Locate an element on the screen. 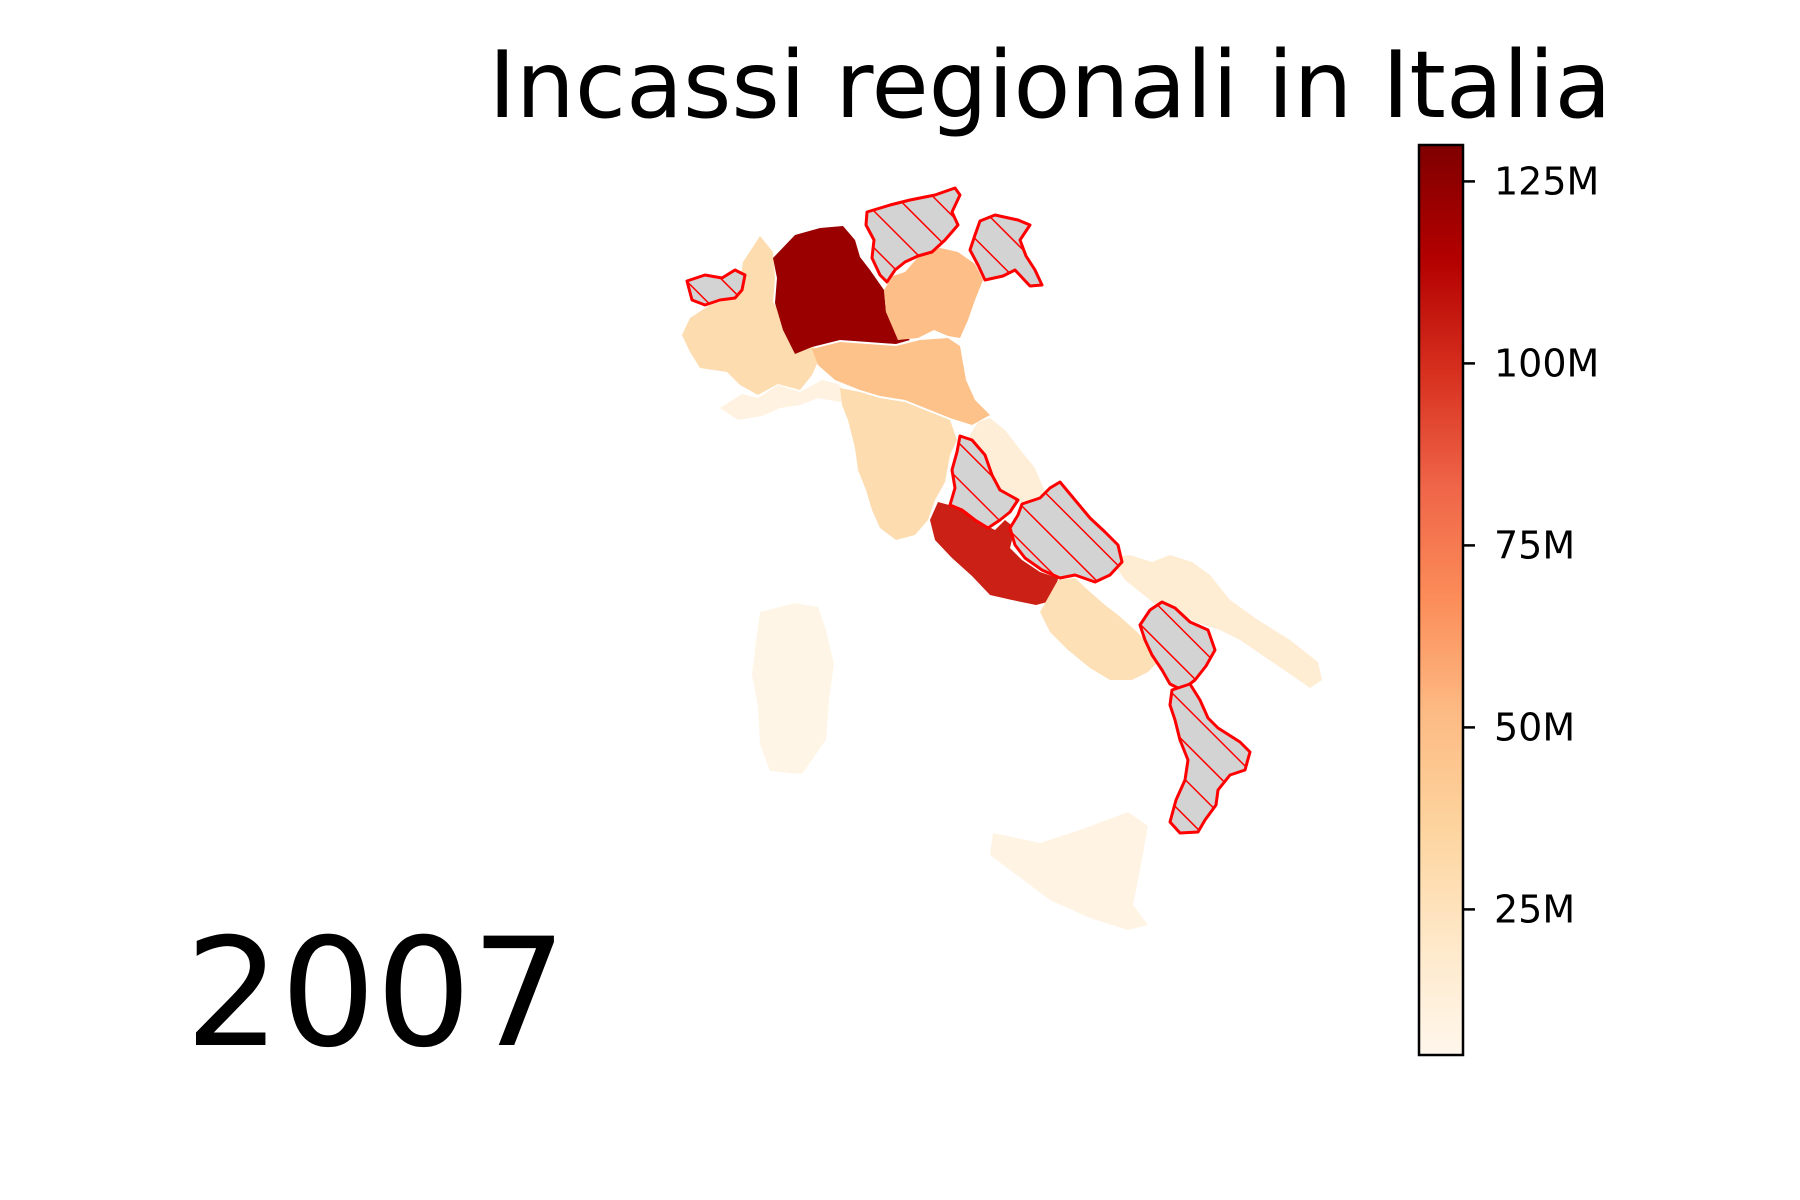  region-umbria is located at coordinates (984, 482).